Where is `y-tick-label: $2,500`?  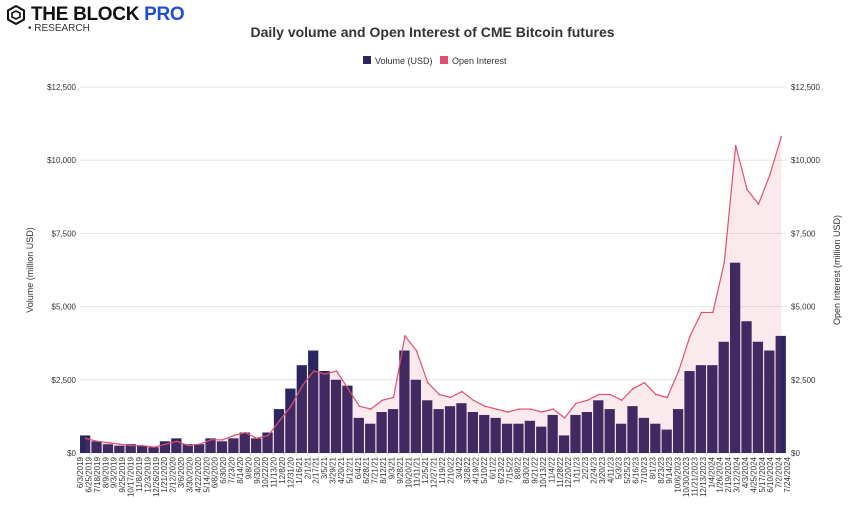 y-tick-label: $2,500 is located at coordinates (64, 380).